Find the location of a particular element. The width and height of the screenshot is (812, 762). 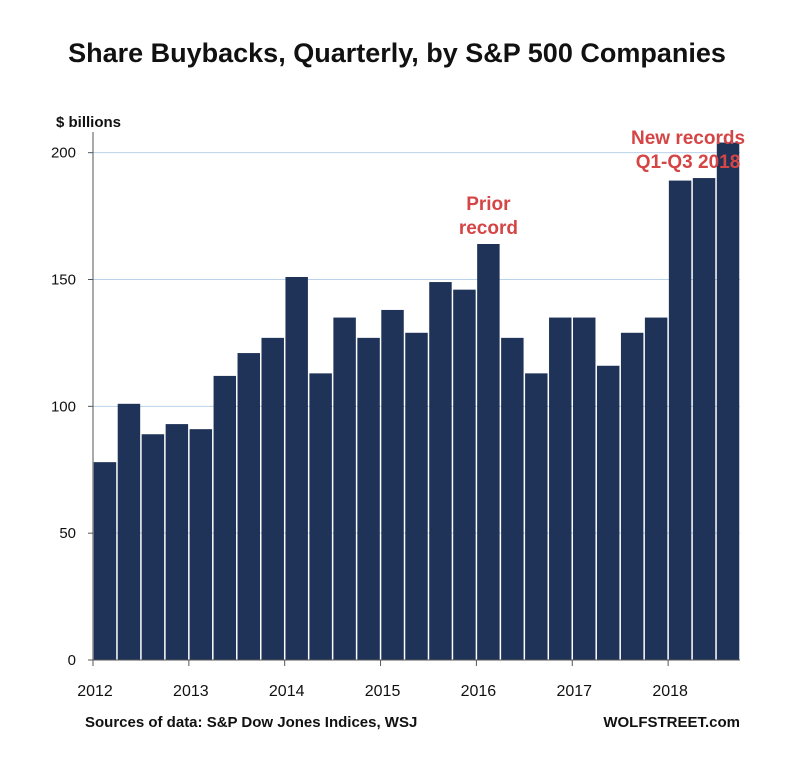

y-tick-labels: 0 50 100 150 200 is located at coordinates (63, 407).